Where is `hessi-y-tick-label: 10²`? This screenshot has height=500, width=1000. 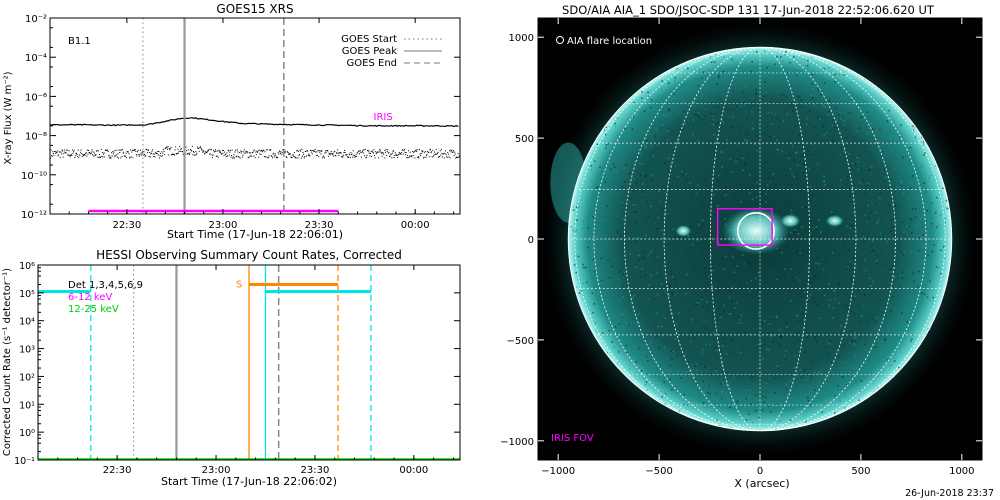 hessi-y-tick-label: 10² is located at coordinates (27, 377).